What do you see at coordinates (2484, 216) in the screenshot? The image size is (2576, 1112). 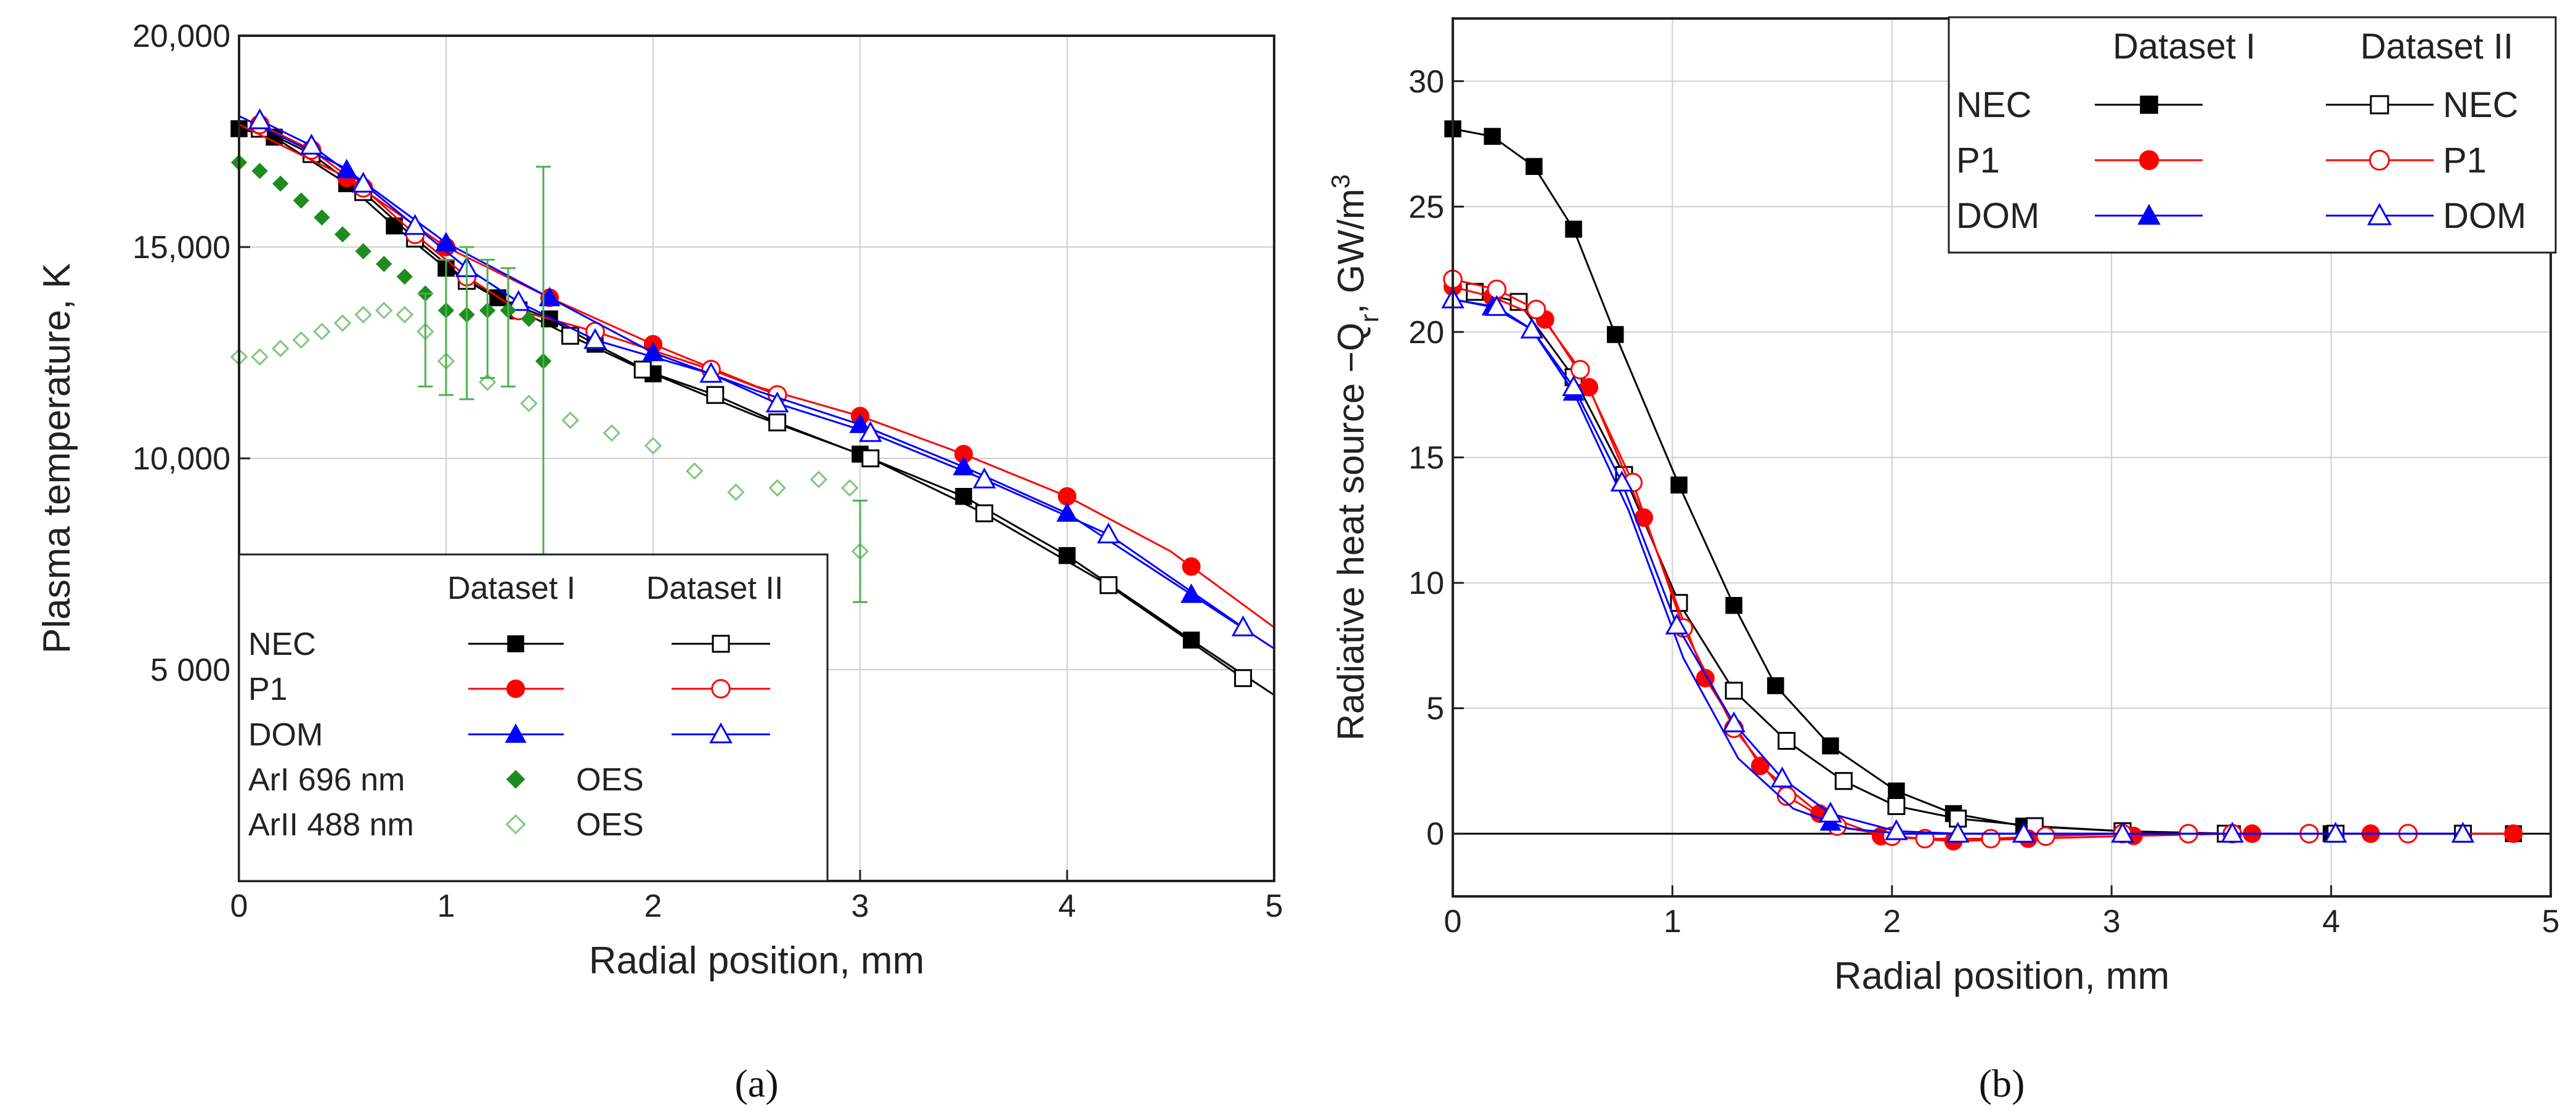 I see `legend-row-label-right: DOM` at bounding box center [2484, 216].